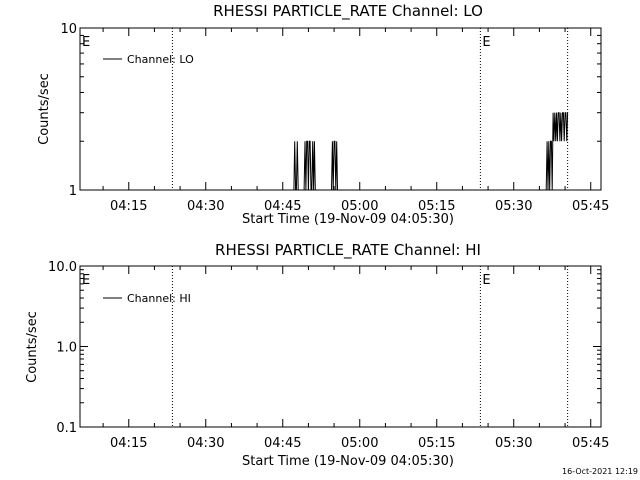 The image size is (640, 480). What do you see at coordinates (160, 59) in the screenshot?
I see `legend-label: Channel: LO` at bounding box center [160, 59].